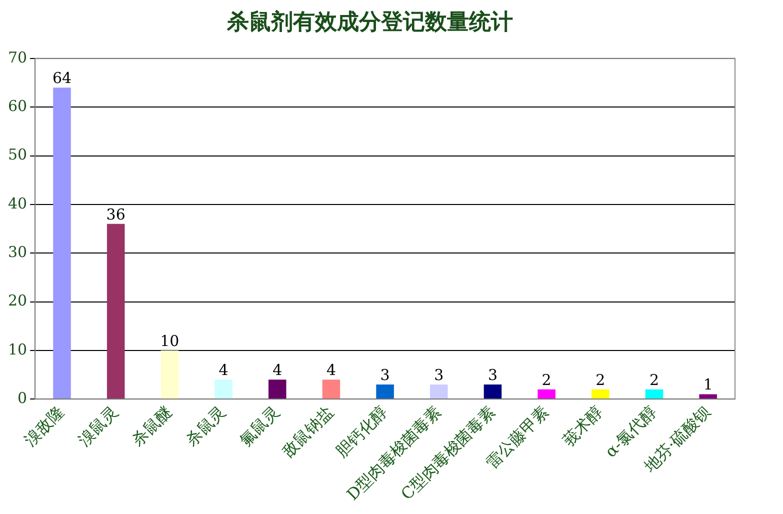  What do you see at coordinates (18, 57) in the screenshot?
I see `y-tick-label: 70` at bounding box center [18, 57].